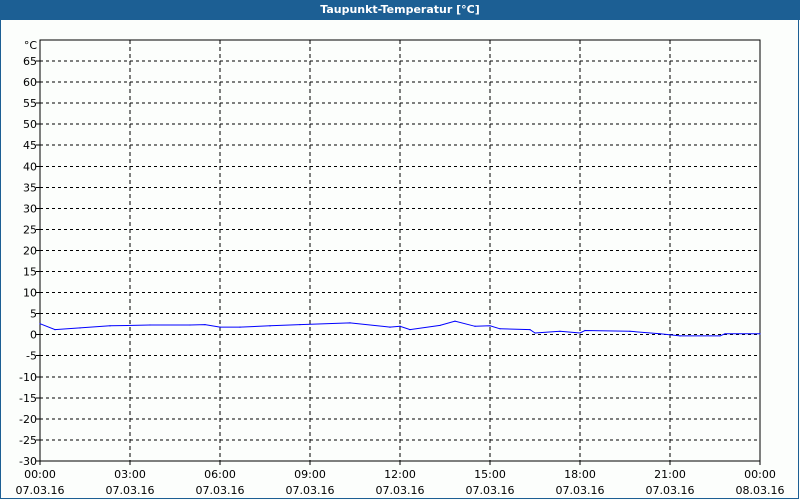 The image size is (800, 500). Describe the element at coordinates (28, 461) in the screenshot. I see `y-tick-label: -30` at that location.